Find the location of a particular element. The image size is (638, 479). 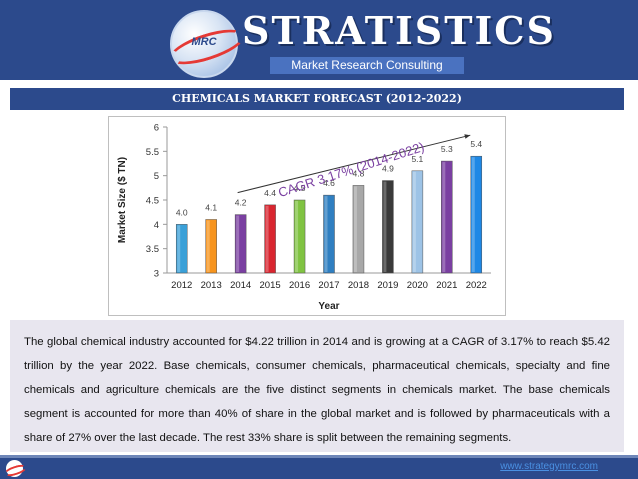

data-label: 4.2 is located at coordinates (241, 203).